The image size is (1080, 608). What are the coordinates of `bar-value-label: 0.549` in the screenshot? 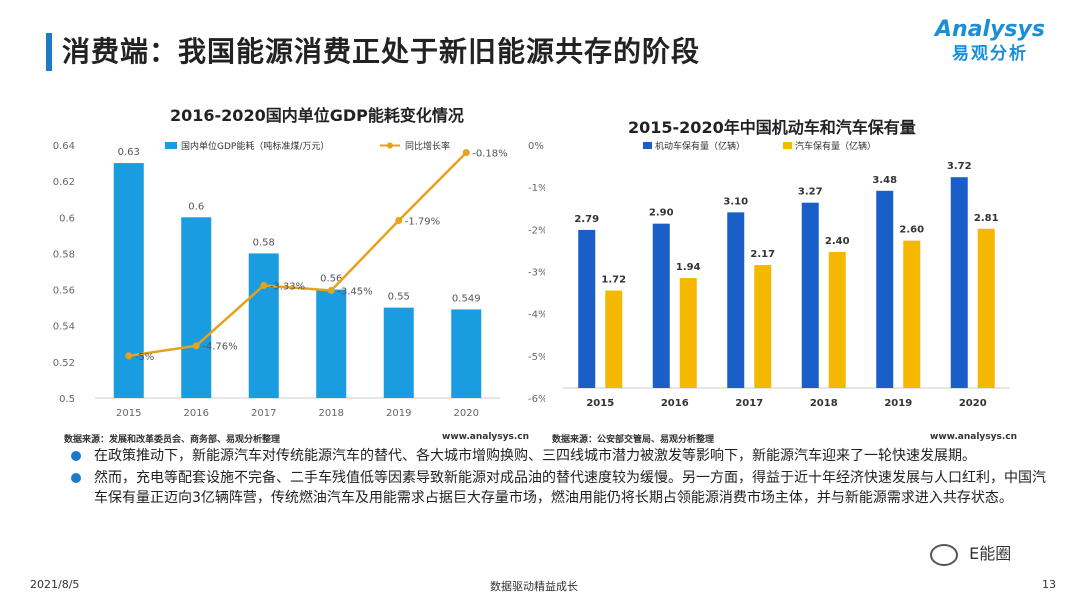 It's located at (466, 298).